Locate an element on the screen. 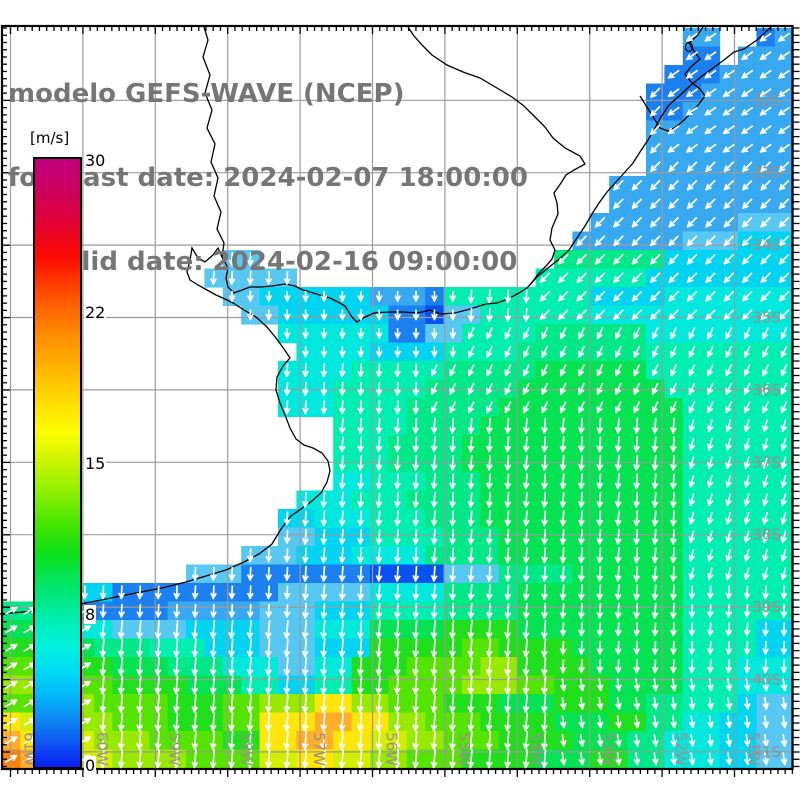 The height and width of the screenshot is (800, 800). lat-label: 37S is located at coordinates (766, 462).